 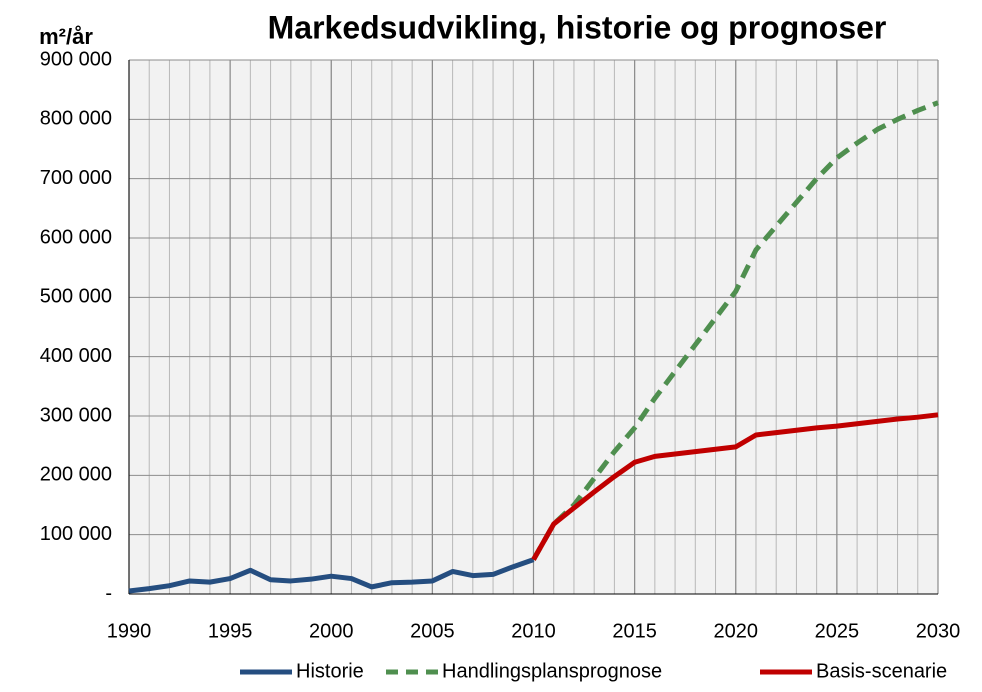 What do you see at coordinates (938, 631) in the screenshot?
I see `x-tick-label: 2030` at bounding box center [938, 631].